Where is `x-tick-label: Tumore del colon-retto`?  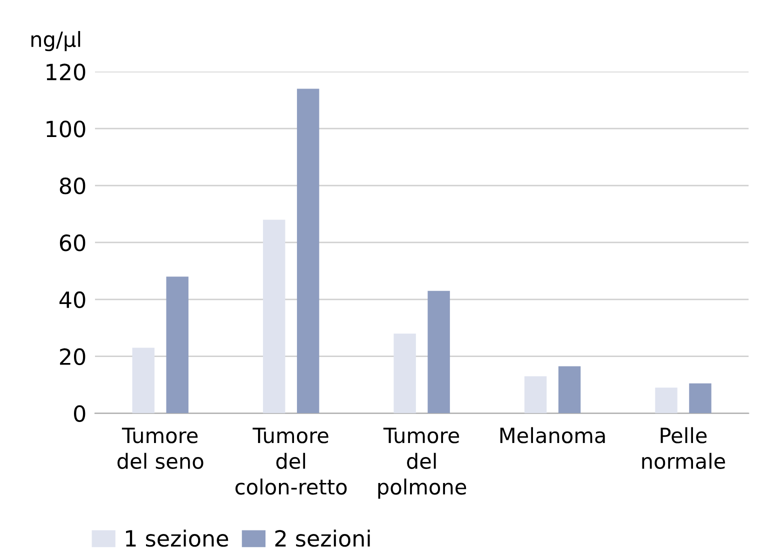
x-tick-label: Tumore del colon-retto is located at coordinates (291, 461).